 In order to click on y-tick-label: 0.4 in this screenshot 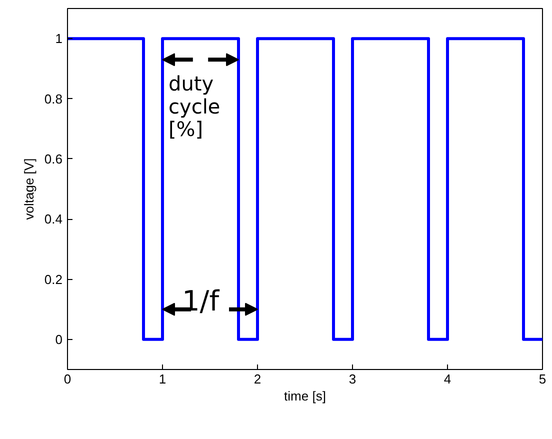, I will do `click(53, 219)`.